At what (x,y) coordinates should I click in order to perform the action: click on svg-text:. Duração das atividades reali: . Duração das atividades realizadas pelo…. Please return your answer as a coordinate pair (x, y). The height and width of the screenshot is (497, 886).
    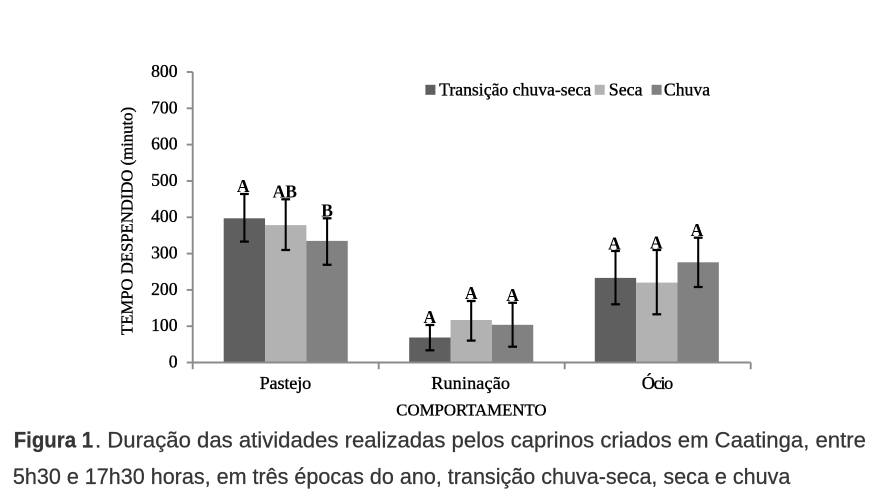
    Looking at the image, I should click on (480, 439).